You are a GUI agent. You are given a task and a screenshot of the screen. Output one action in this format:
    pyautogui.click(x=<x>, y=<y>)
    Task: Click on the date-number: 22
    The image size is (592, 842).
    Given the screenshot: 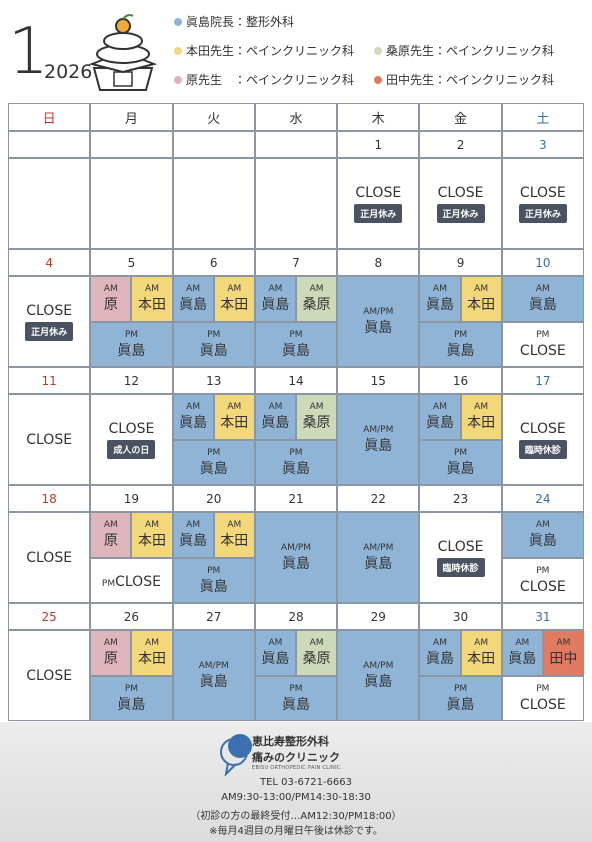 What is the action you would take?
    pyautogui.click(x=378, y=498)
    